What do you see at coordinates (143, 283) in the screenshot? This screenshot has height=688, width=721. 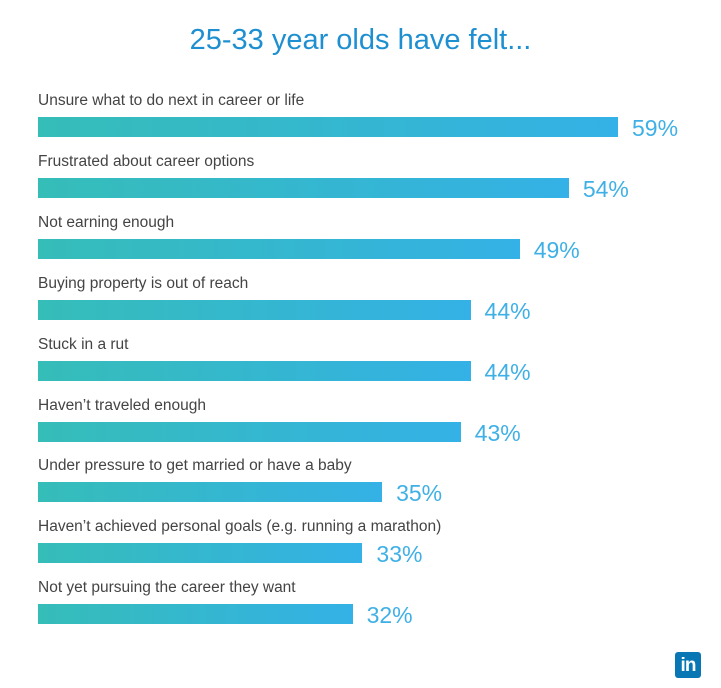 I see `category-label: Buying property is out of reach` at bounding box center [143, 283].